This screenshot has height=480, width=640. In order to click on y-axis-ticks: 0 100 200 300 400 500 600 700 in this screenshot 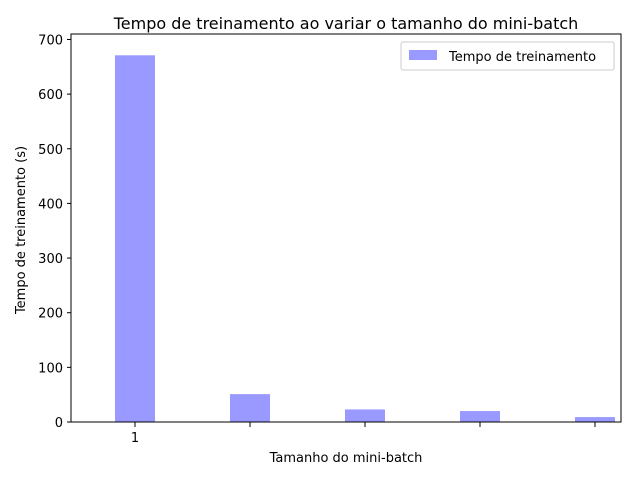, I will do `click(54, 232)`.